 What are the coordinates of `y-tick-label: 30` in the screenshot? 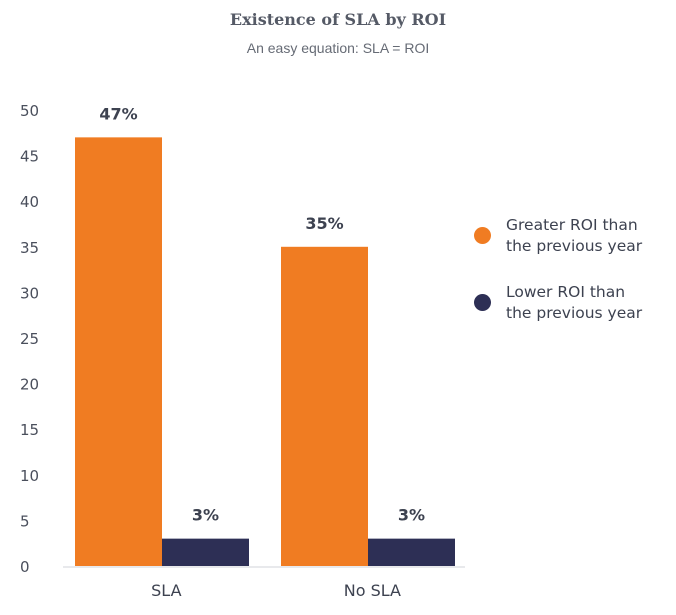 It's located at (29, 293).